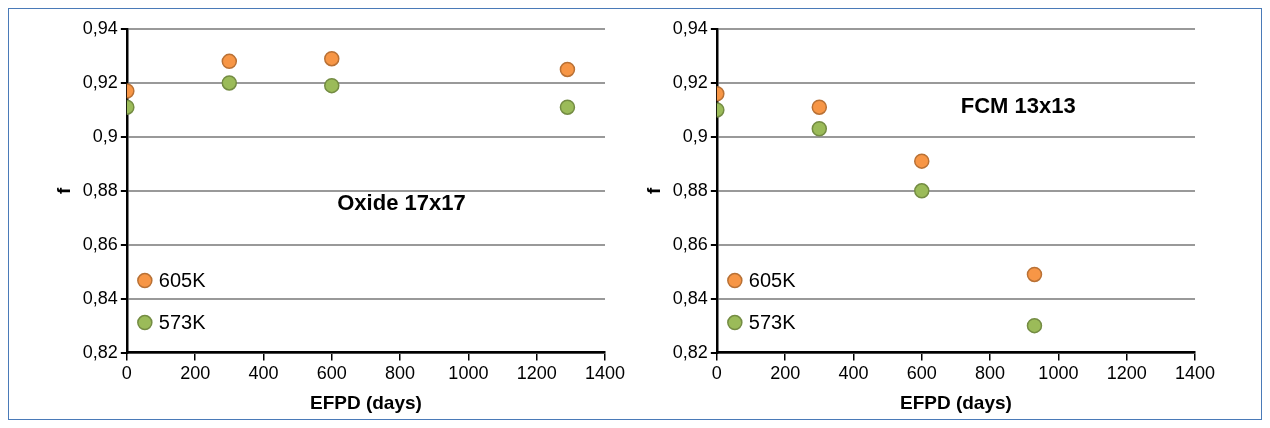 The image size is (1270, 428). What do you see at coordinates (1018, 105) in the screenshot?
I see `annotation: FCM 13x13` at bounding box center [1018, 105].